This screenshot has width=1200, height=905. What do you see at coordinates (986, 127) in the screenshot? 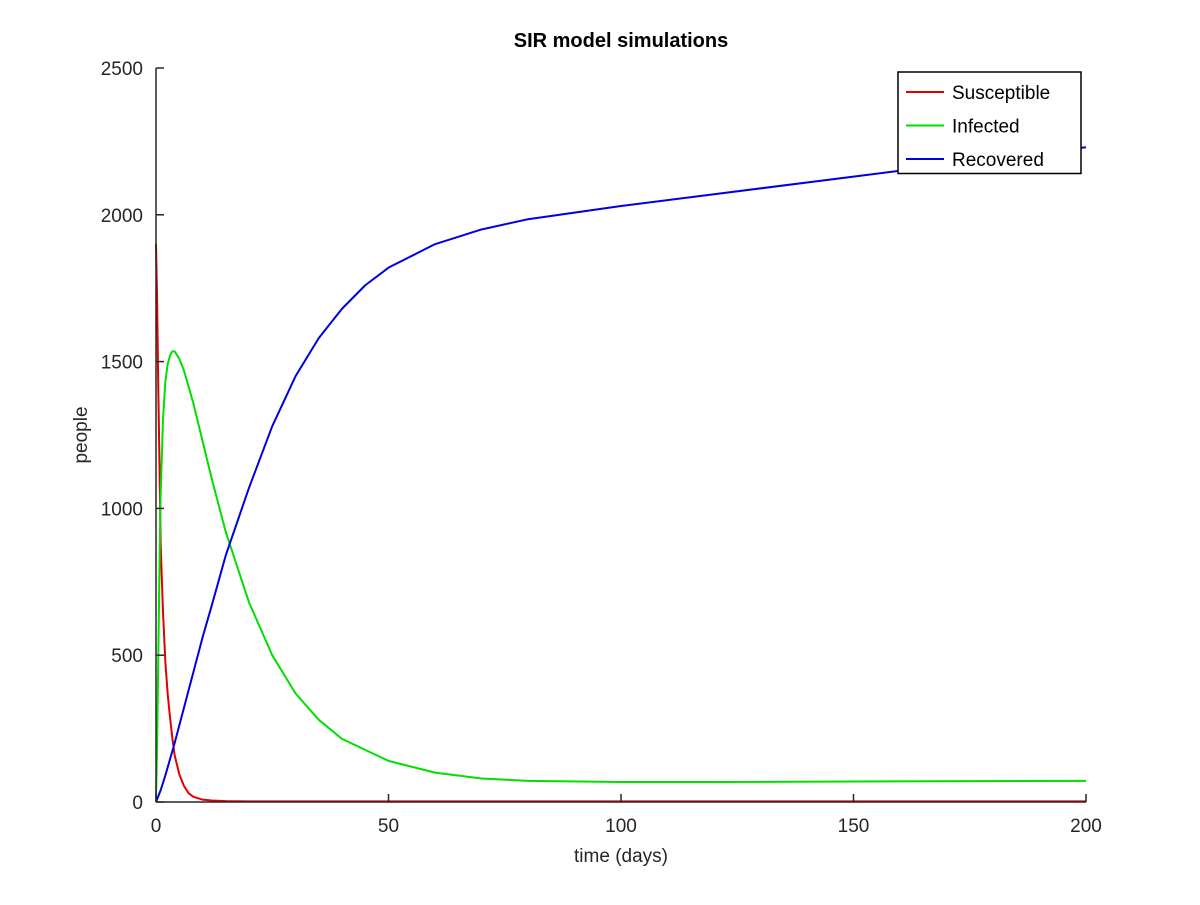
I see `legend-label-infected: Infected` at bounding box center [986, 127].